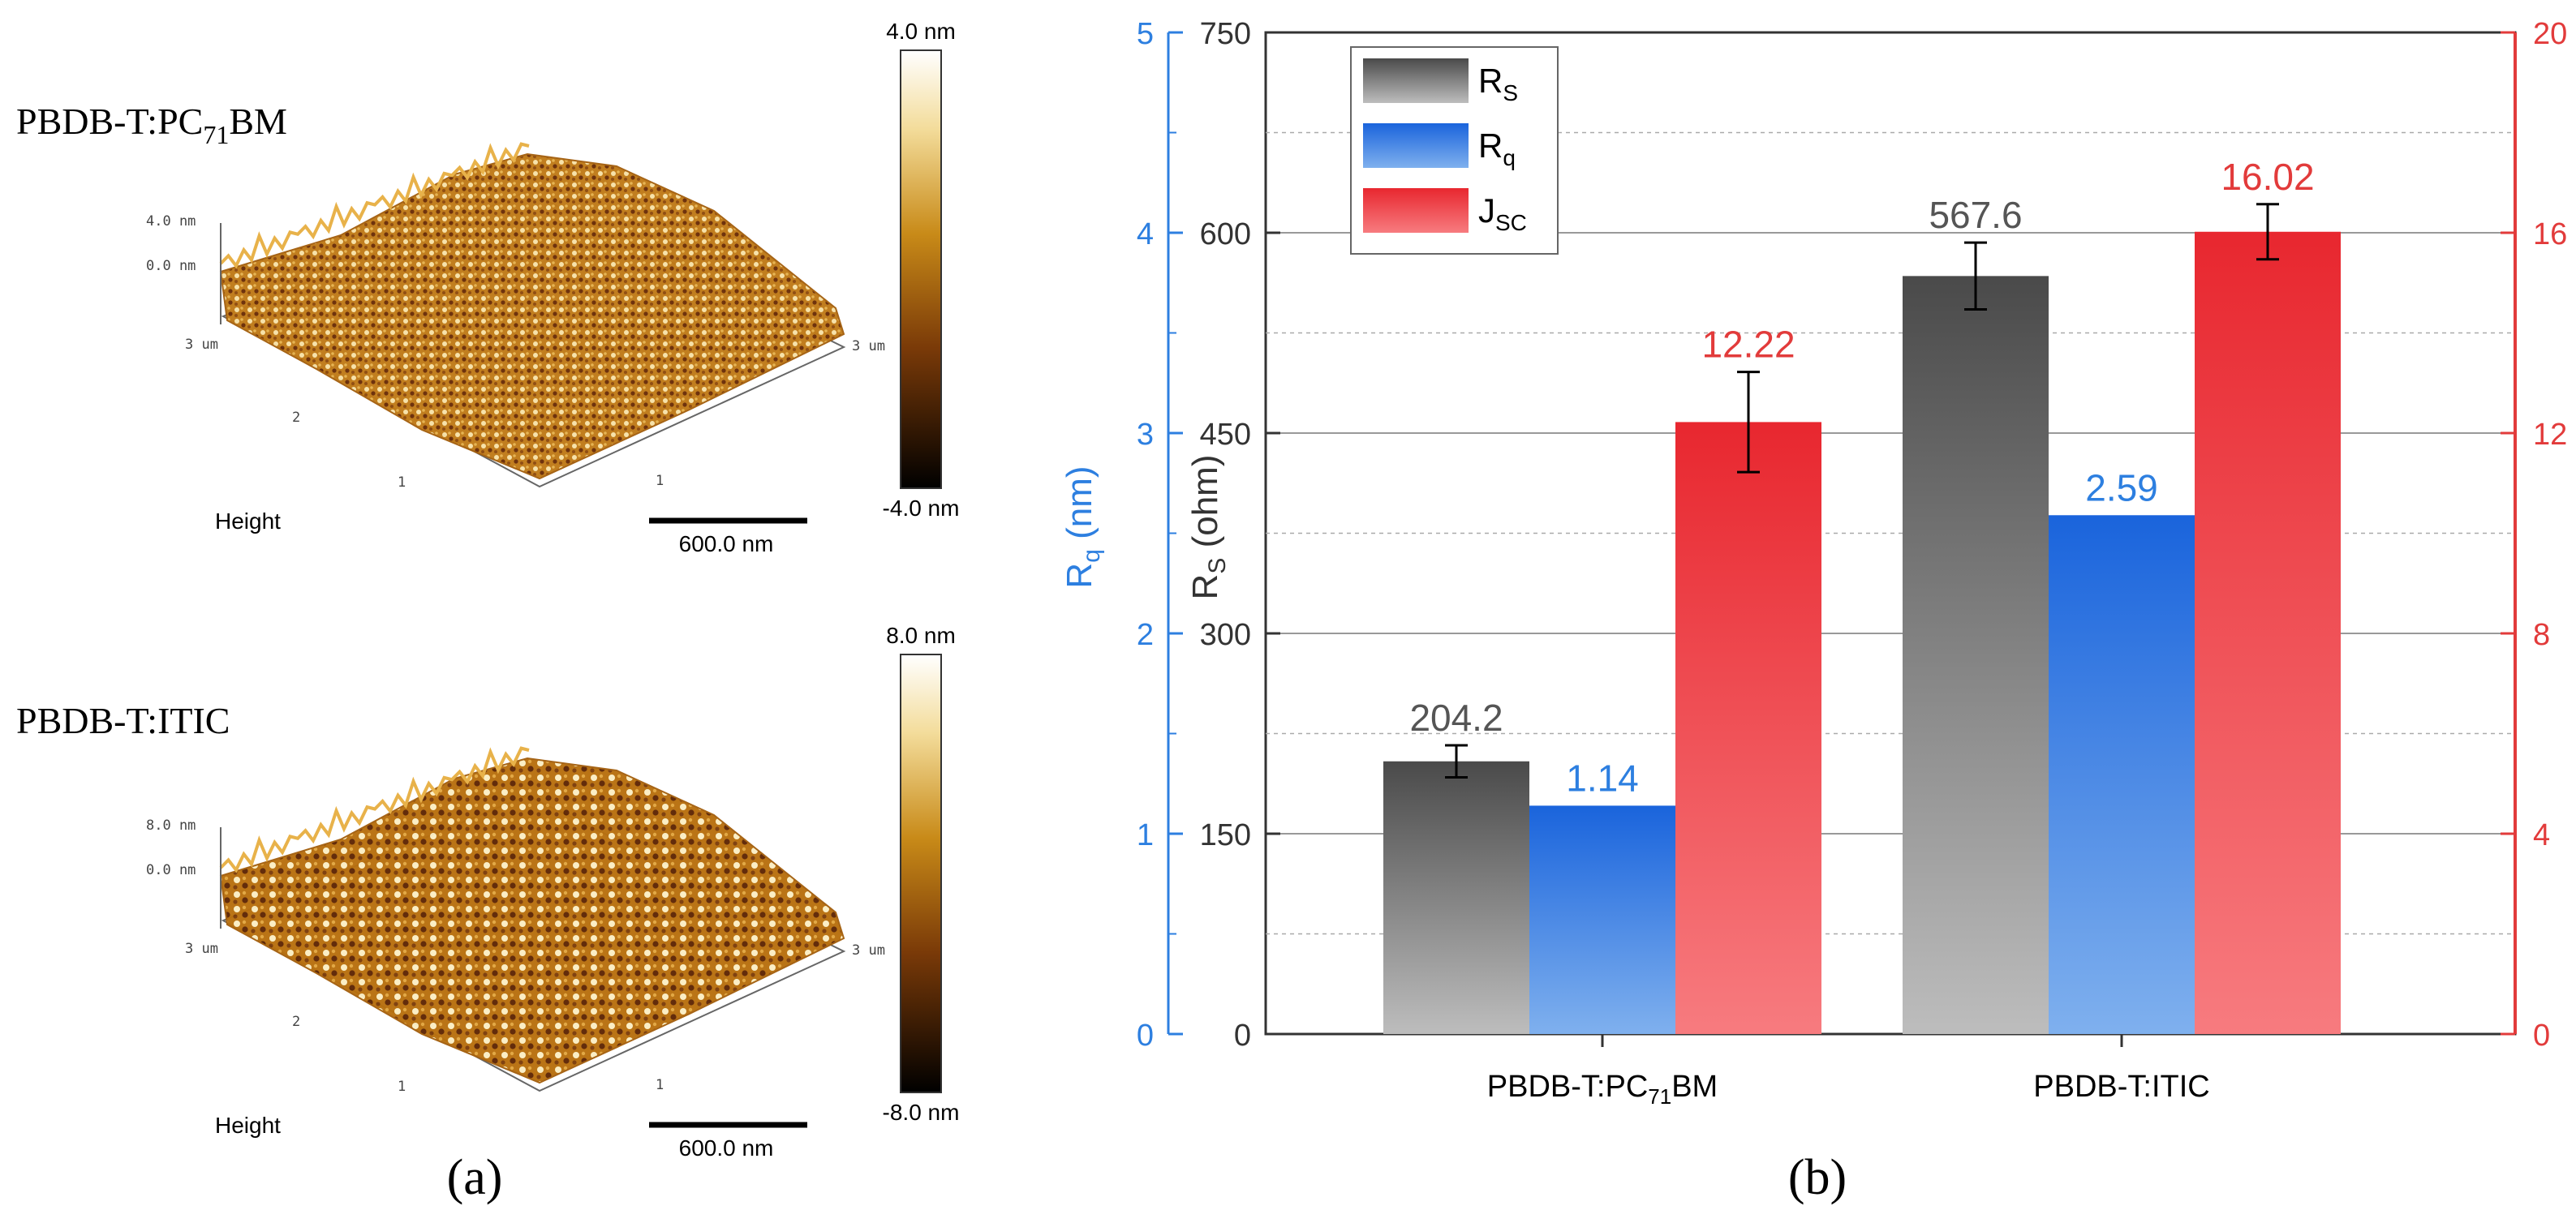 This screenshot has height=1223, width=2576. I want to click on rs-tick-label: 600, so click(1225, 234).